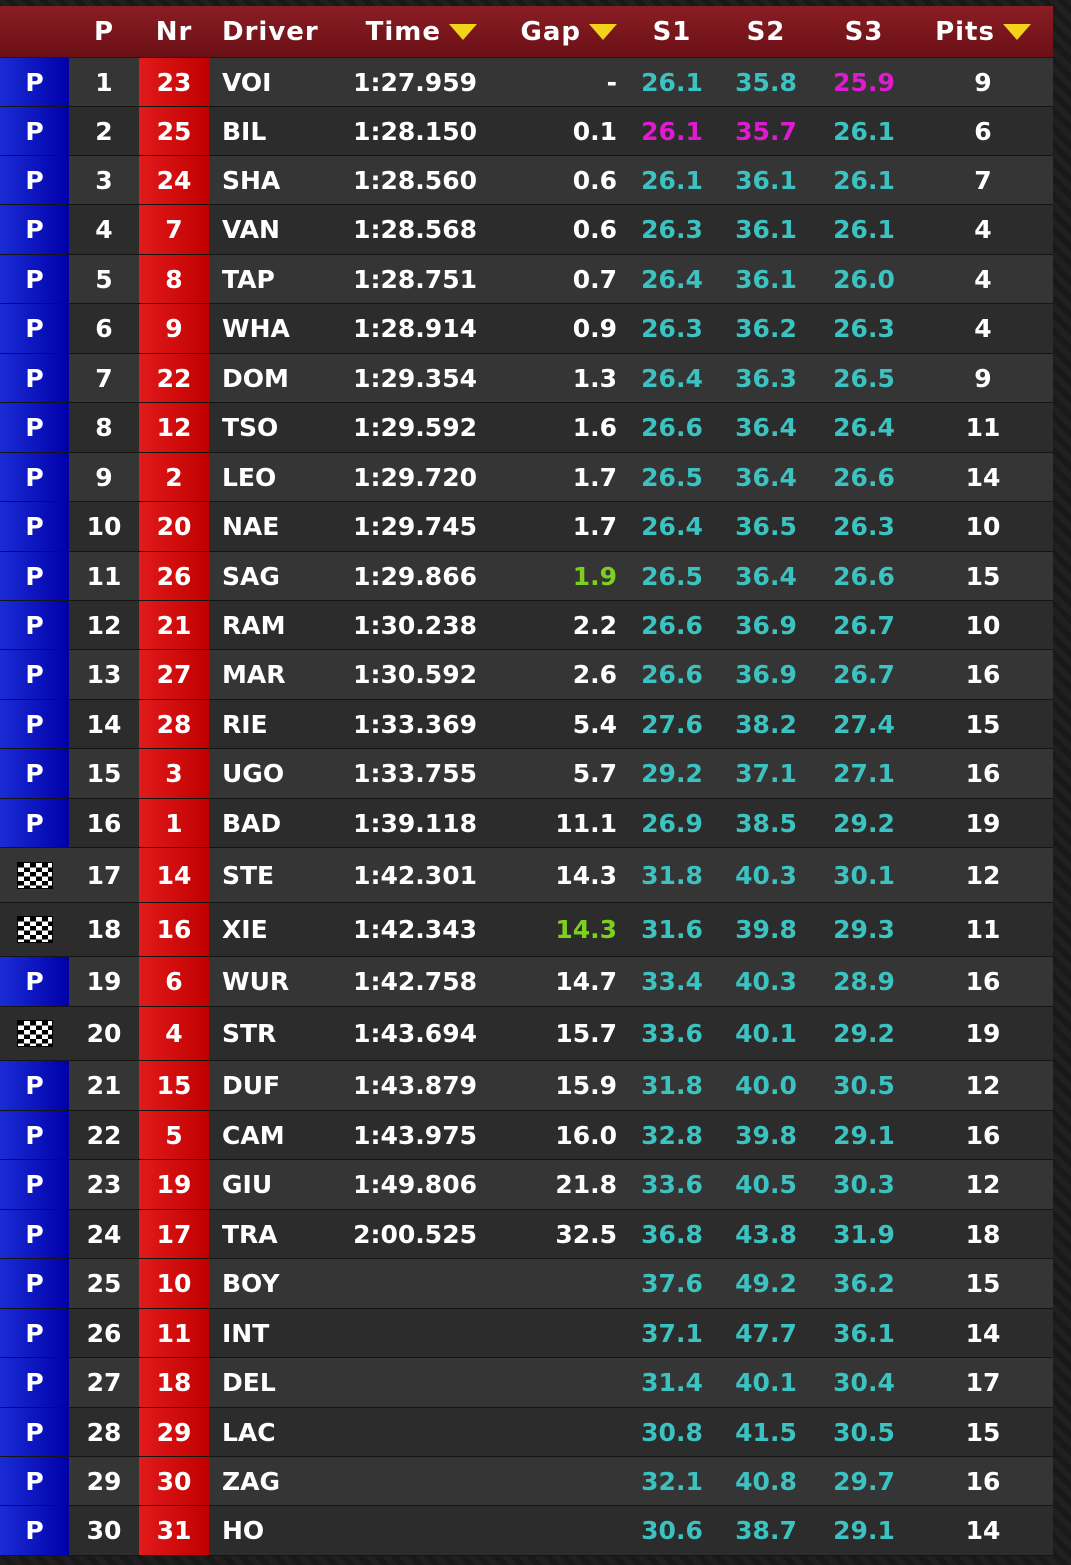  I want to click on driver-cell: STR, so click(249, 1033).